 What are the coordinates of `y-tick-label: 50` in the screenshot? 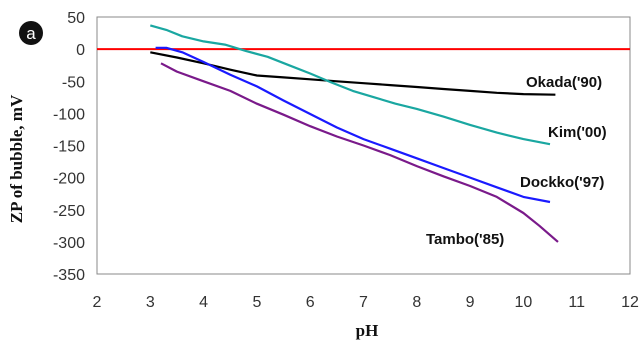 It's located at (76, 18).